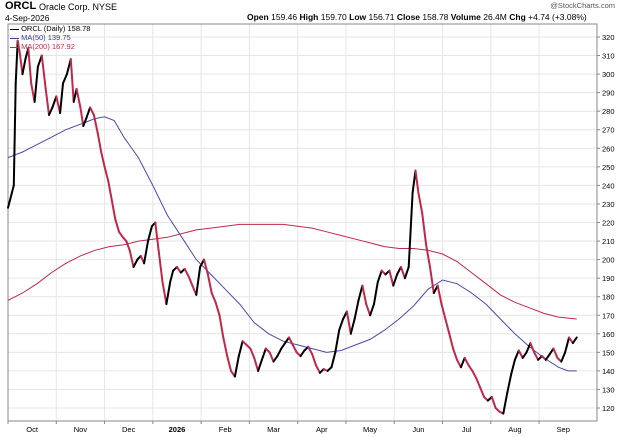 This screenshot has height=437, width=619. I want to click on y-tick-label: 270, so click(608, 130).